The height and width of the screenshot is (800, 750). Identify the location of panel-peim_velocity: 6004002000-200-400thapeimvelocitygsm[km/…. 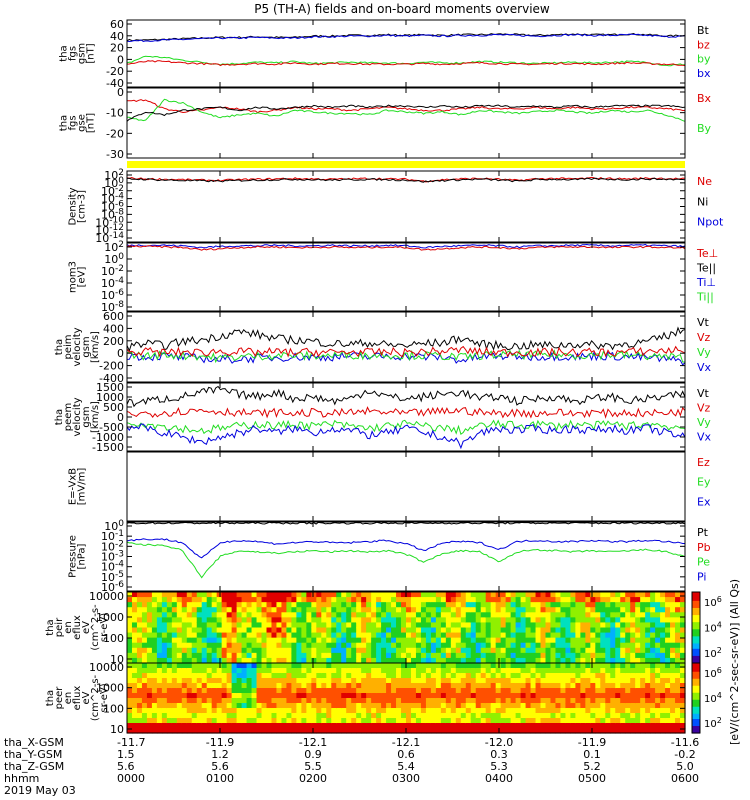
(383, 347).